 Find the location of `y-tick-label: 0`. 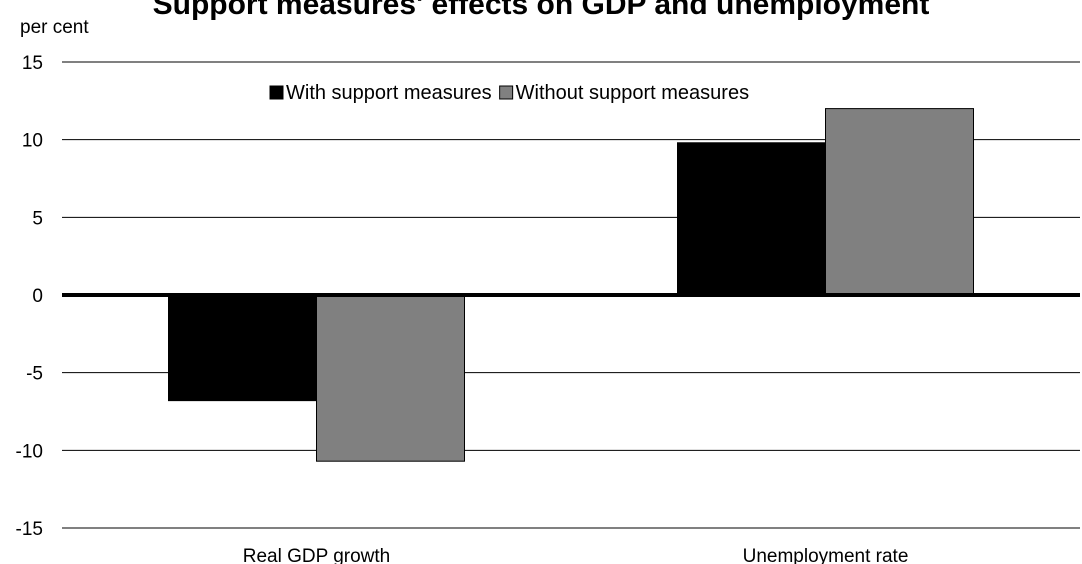

y-tick-label: 0 is located at coordinates (37, 296).